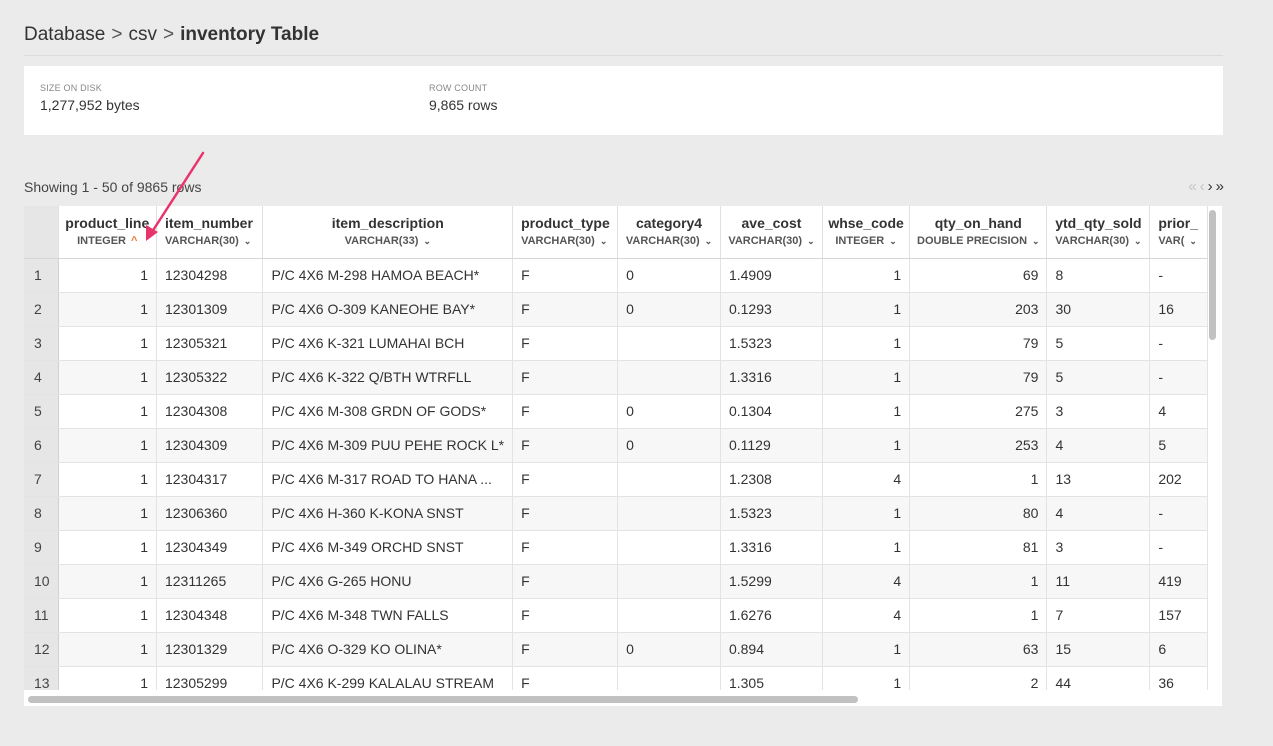 The height and width of the screenshot is (746, 1273). What do you see at coordinates (210, 309) in the screenshot?
I see `table-cell: 12301309` at bounding box center [210, 309].